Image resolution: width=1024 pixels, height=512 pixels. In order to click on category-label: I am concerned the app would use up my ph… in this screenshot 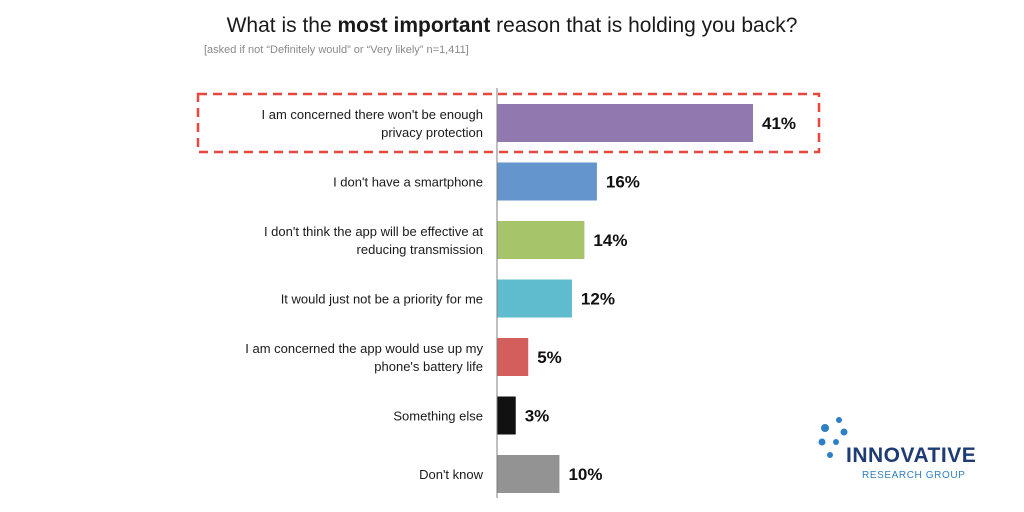, I will do `click(364, 357)`.